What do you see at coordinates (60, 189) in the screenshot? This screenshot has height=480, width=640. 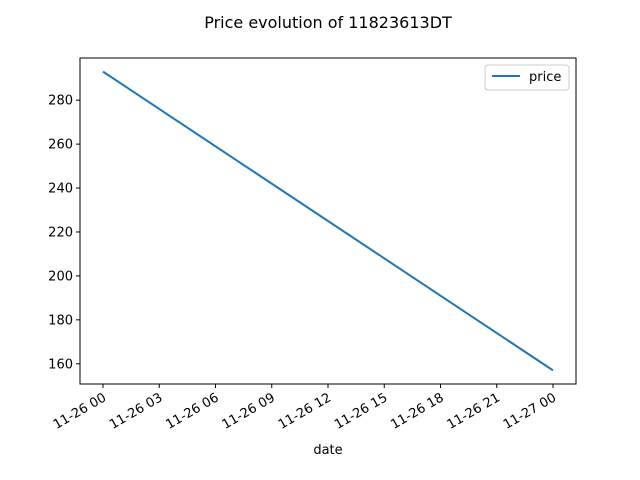 I see `y-tick-label: 240` at bounding box center [60, 189].